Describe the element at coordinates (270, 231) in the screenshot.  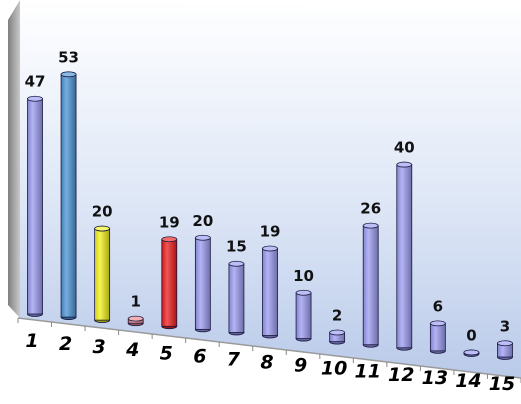
I see `value-label-8: 19` at that location.